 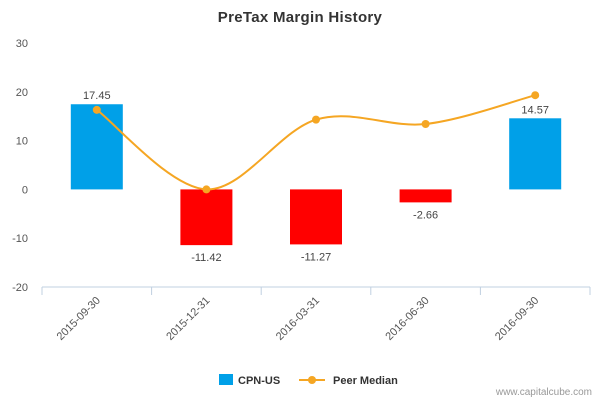 What do you see at coordinates (20, 166) in the screenshot?
I see `y-axis: 30 20 10 0 -10 -20` at bounding box center [20, 166].